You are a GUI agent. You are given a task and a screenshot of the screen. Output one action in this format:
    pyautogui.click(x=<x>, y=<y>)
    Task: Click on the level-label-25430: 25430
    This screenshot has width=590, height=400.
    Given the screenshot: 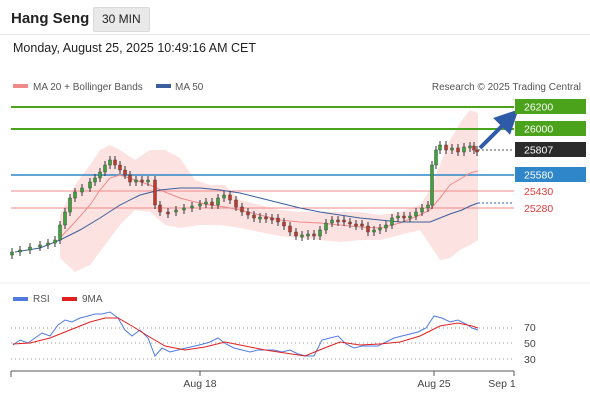 What is the action you would take?
    pyautogui.click(x=538, y=192)
    